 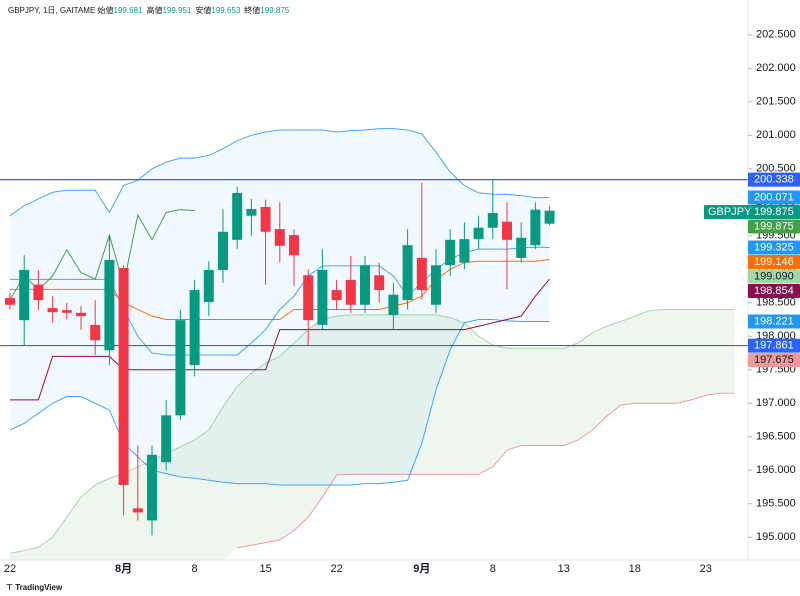 What do you see at coordinates (776, 504) in the screenshot?
I see `y-tick-label: 195.500` at bounding box center [776, 504].